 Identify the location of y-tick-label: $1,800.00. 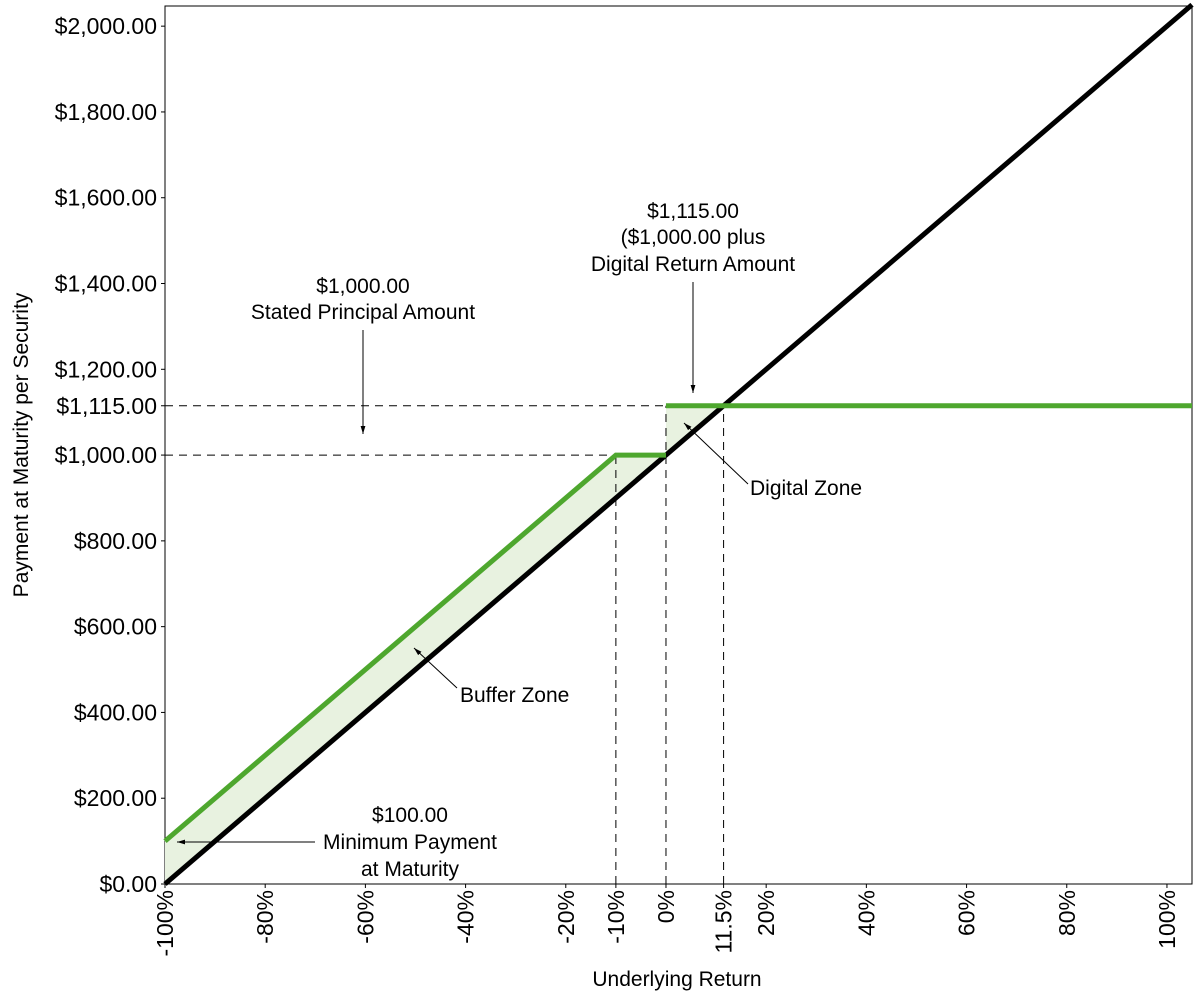
(106, 112).